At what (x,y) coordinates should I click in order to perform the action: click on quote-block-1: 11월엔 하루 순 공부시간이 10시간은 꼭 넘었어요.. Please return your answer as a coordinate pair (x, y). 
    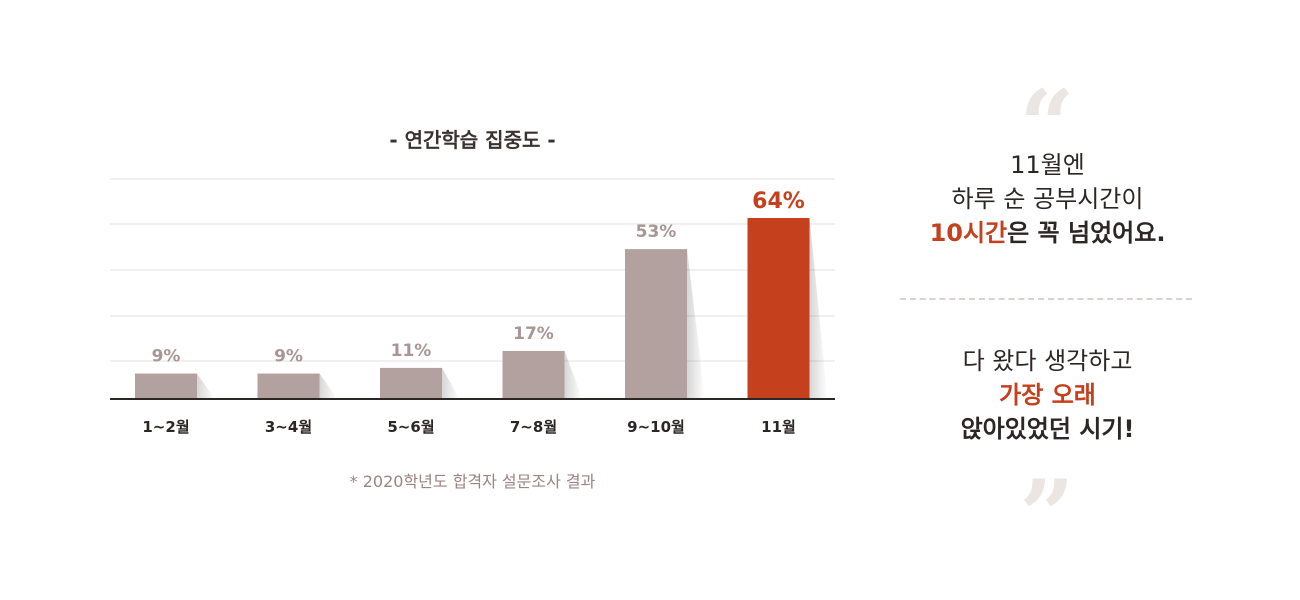
    Looking at the image, I should click on (1047, 199).